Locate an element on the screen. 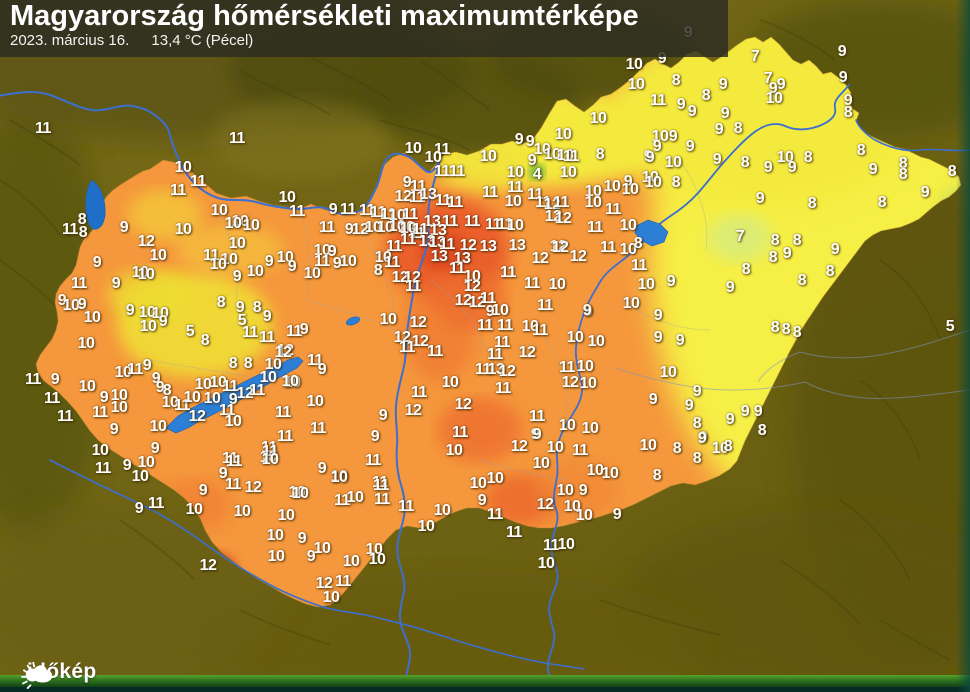 Image resolution: width=970 pixels, height=692 pixels. subtitle-date: 2023. március 16. is located at coordinates (70, 41).